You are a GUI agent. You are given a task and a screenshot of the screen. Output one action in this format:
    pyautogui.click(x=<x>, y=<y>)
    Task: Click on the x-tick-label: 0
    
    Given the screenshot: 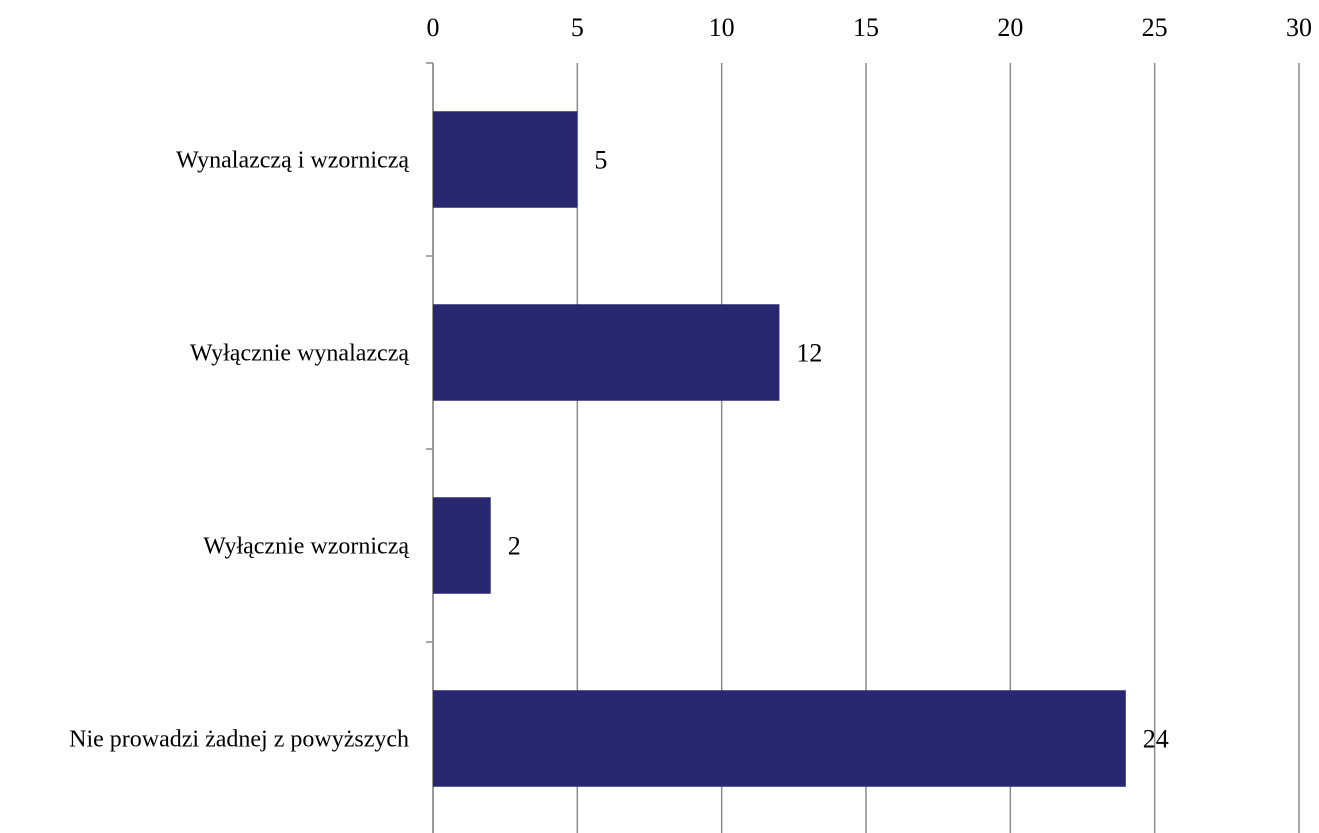 What is the action you would take?
    pyautogui.click(x=433, y=27)
    